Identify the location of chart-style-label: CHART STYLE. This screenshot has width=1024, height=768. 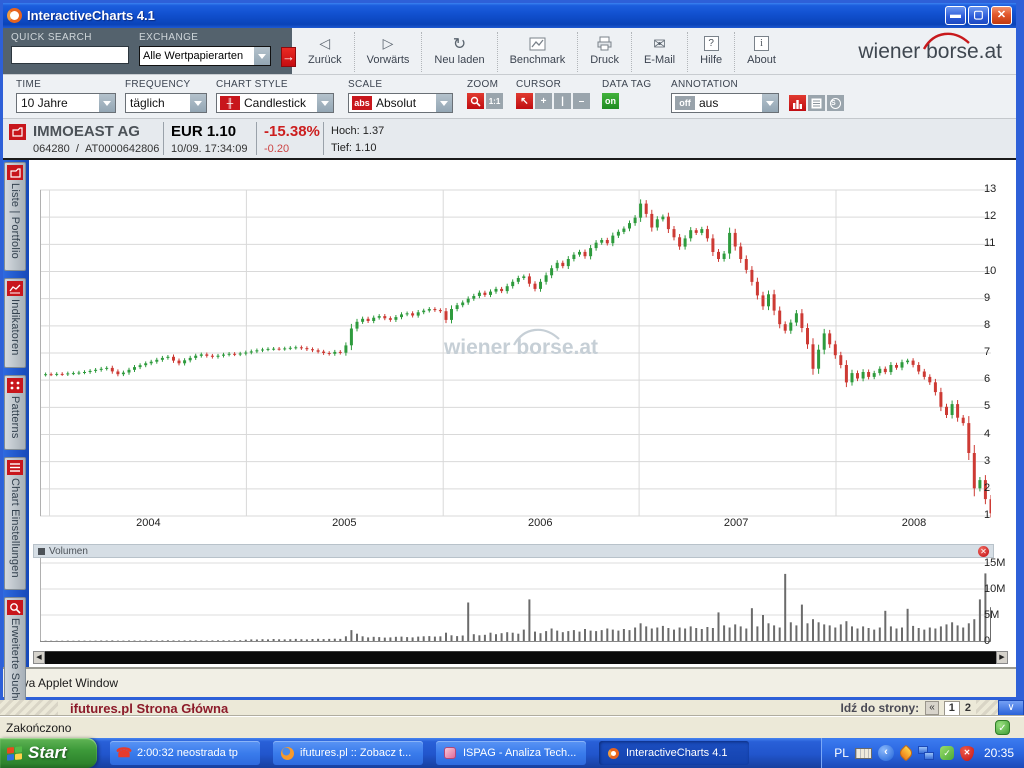
(252, 84).